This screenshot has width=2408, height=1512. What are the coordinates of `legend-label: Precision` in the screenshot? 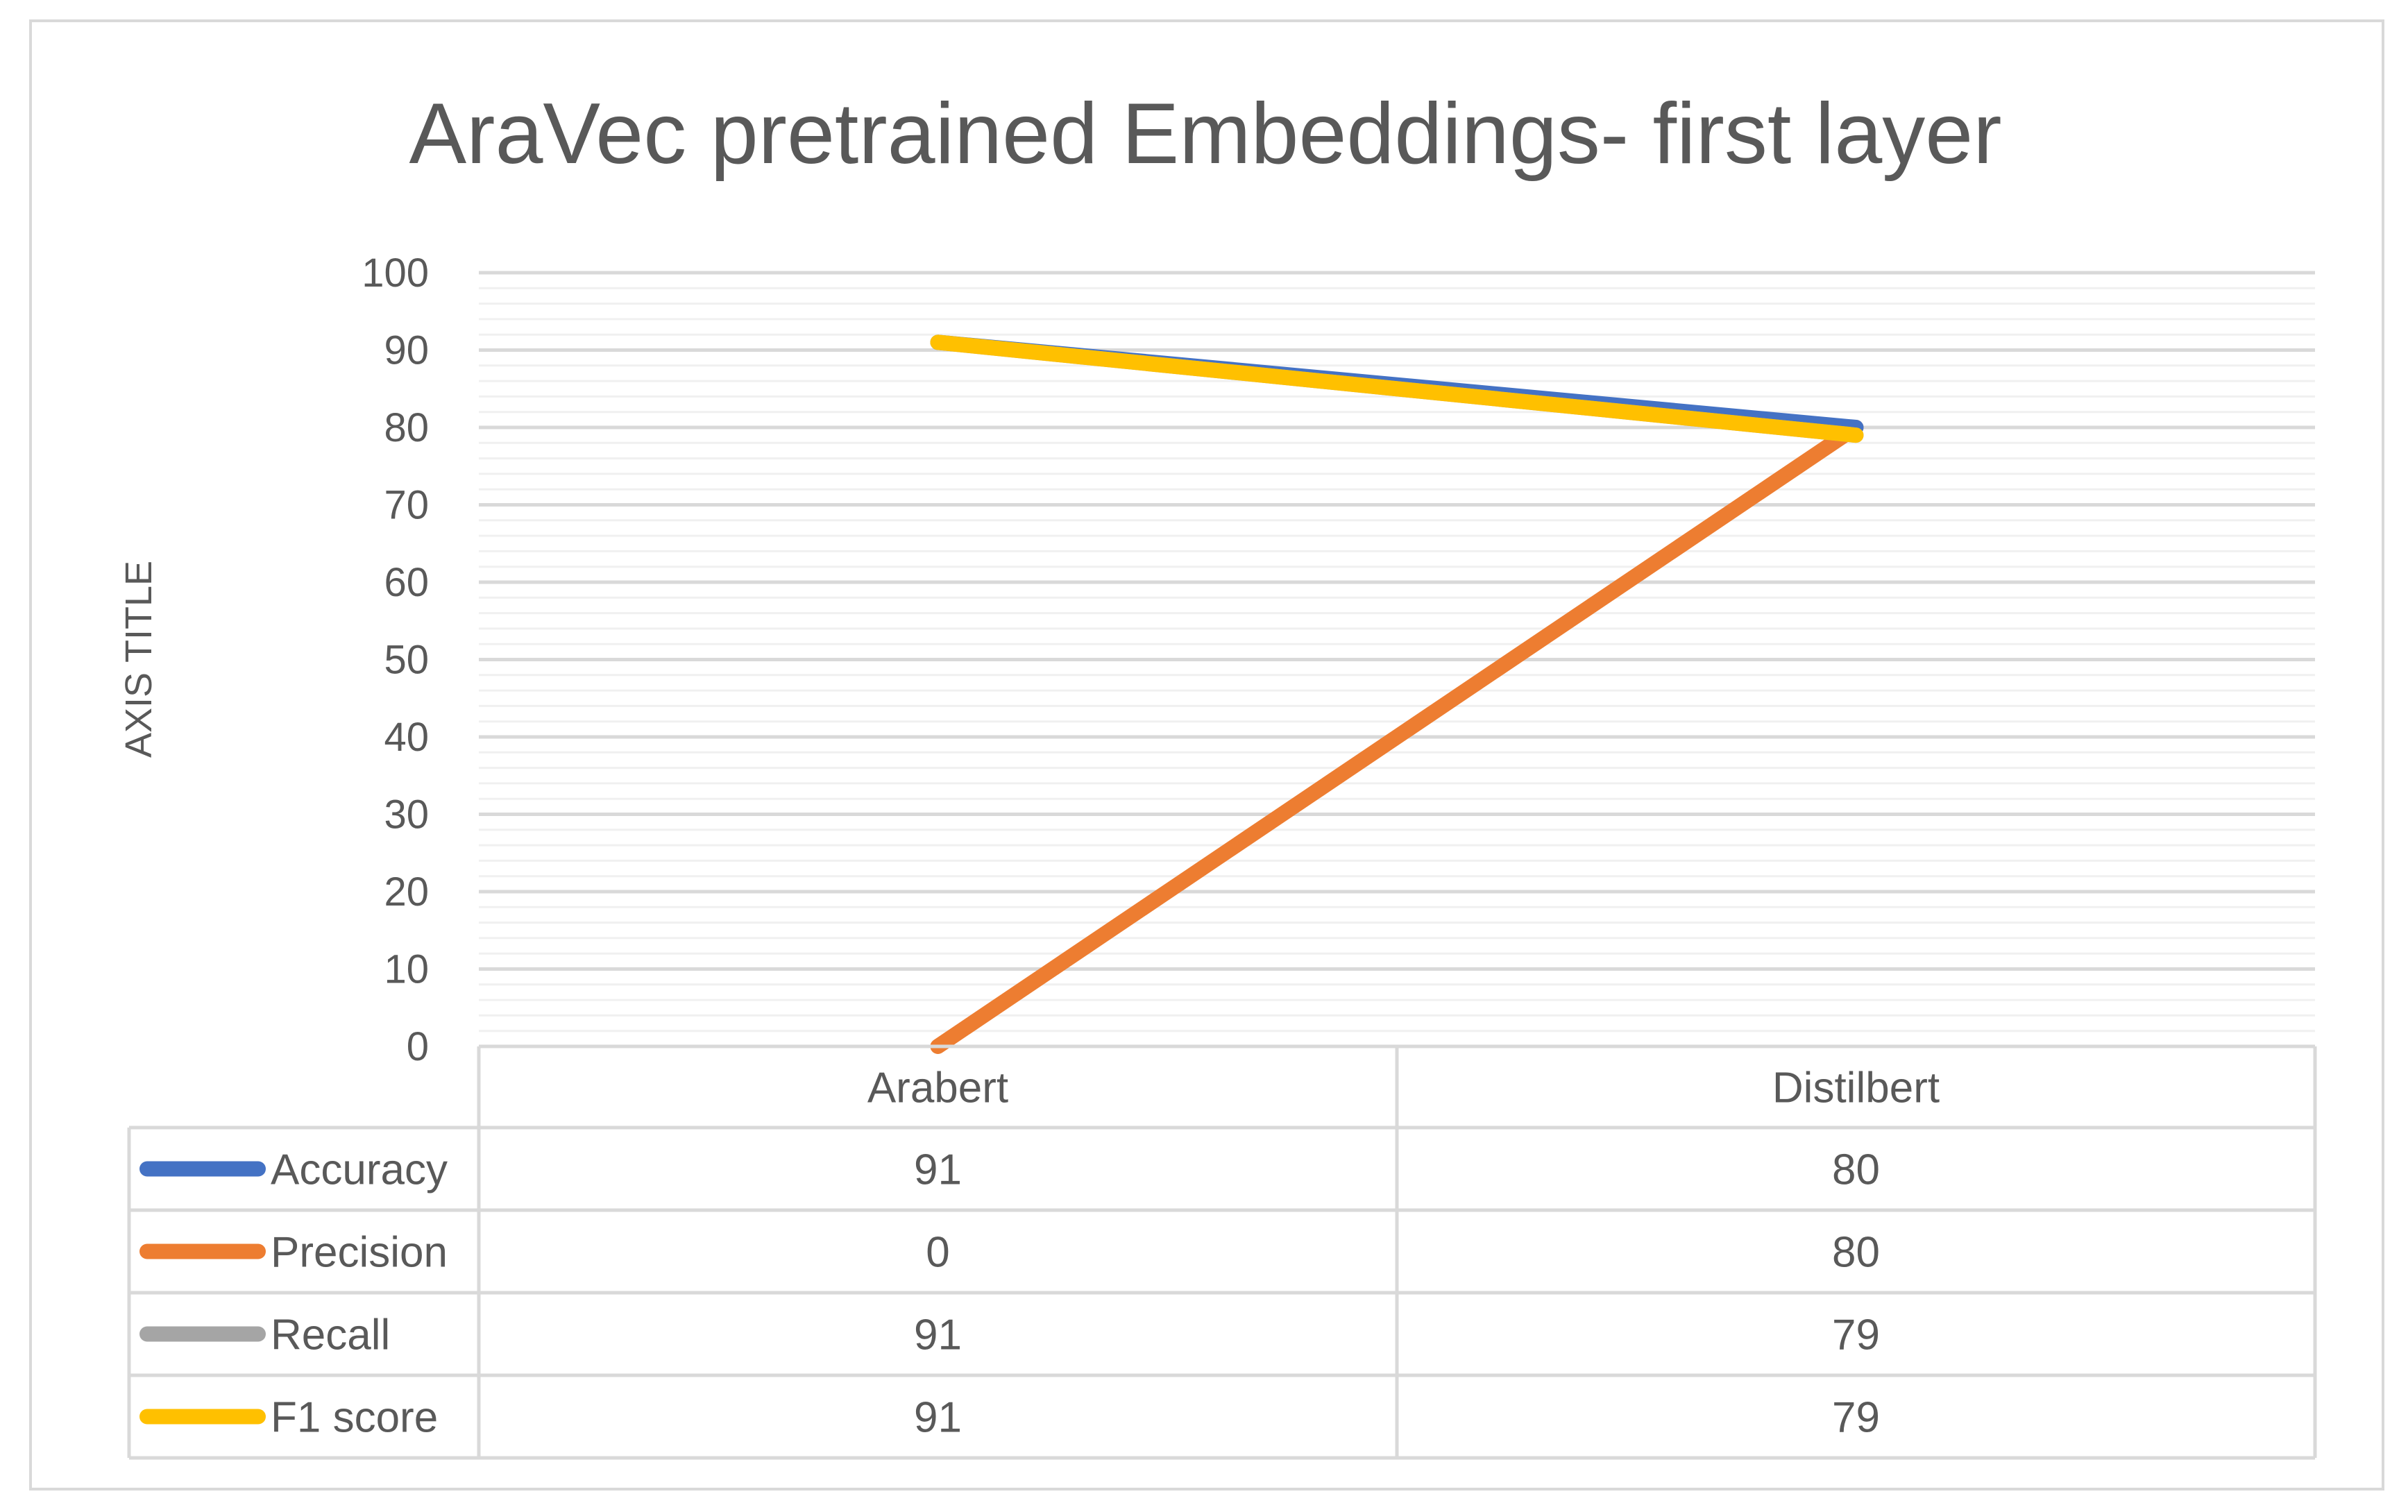 It's located at (359, 1253).